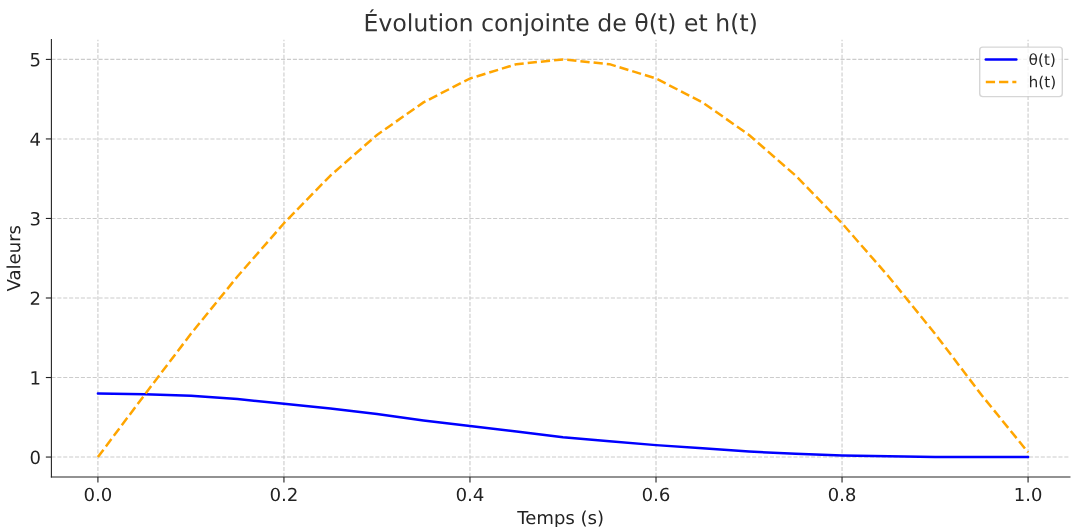 This screenshot has height=527, width=1071. What do you see at coordinates (1042, 60) in the screenshot?
I see `legend-label: θ(t)` at bounding box center [1042, 60].